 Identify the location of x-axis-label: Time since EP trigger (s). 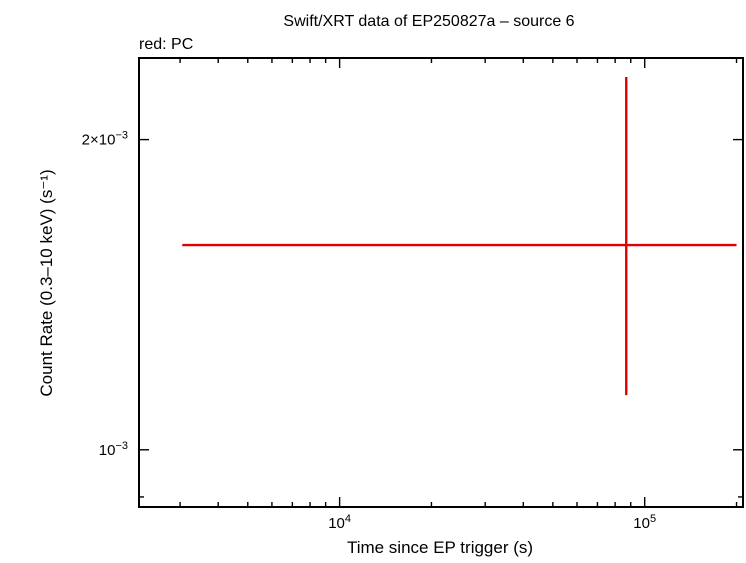
(440, 547).